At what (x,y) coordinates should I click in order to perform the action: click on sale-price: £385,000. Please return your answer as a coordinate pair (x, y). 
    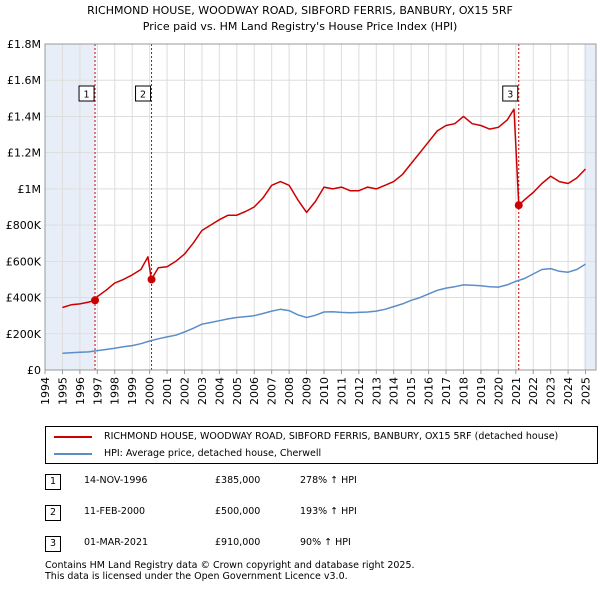
    Looking at the image, I should click on (238, 480).